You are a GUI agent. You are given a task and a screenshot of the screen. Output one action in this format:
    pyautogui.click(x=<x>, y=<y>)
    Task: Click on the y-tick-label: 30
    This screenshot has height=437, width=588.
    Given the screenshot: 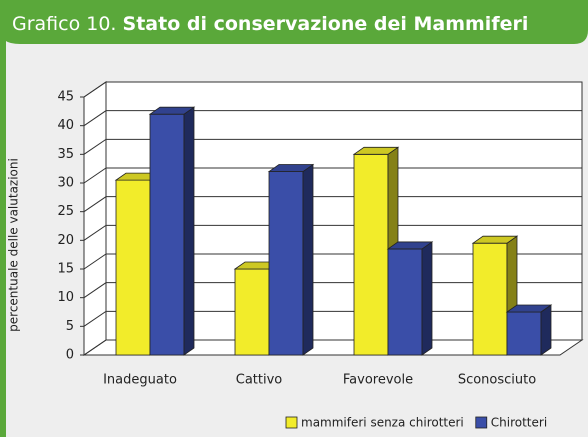 What is the action you would take?
    pyautogui.click(x=65, y=183)
    